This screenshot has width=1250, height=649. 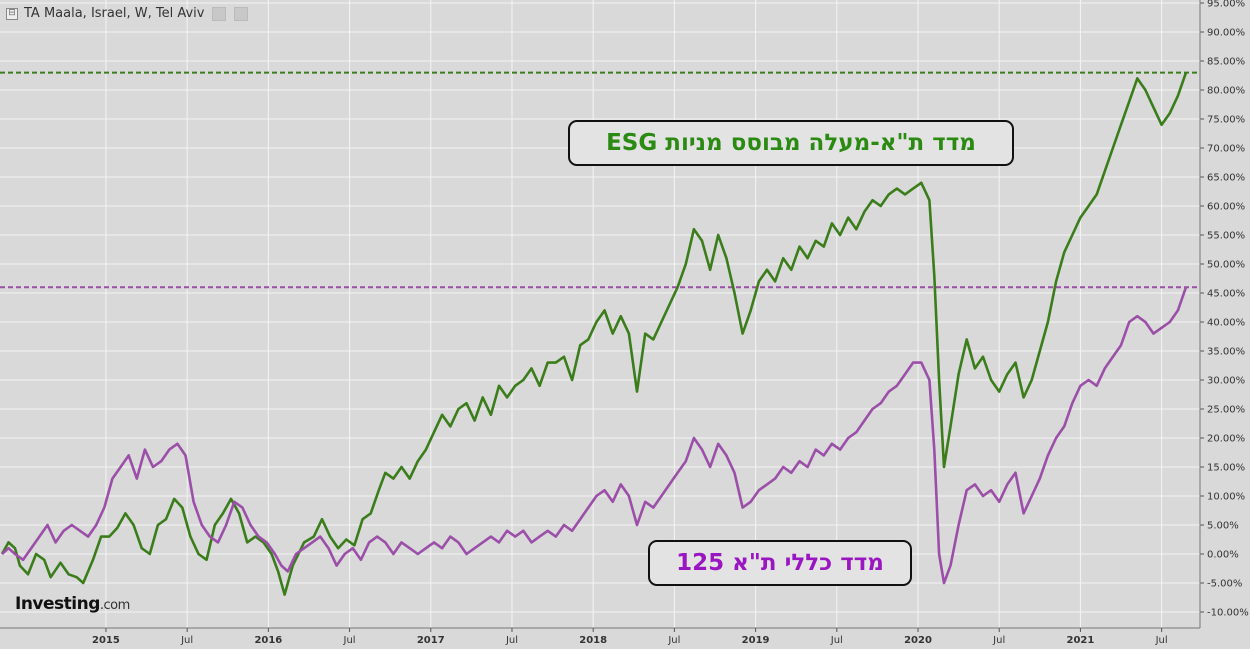 What do you see at coordinates (114, 13) in the screenshot?
I see `chart-title: TA Maala, Israel, W, Tel Aviv` at bounding box center [114, 13].